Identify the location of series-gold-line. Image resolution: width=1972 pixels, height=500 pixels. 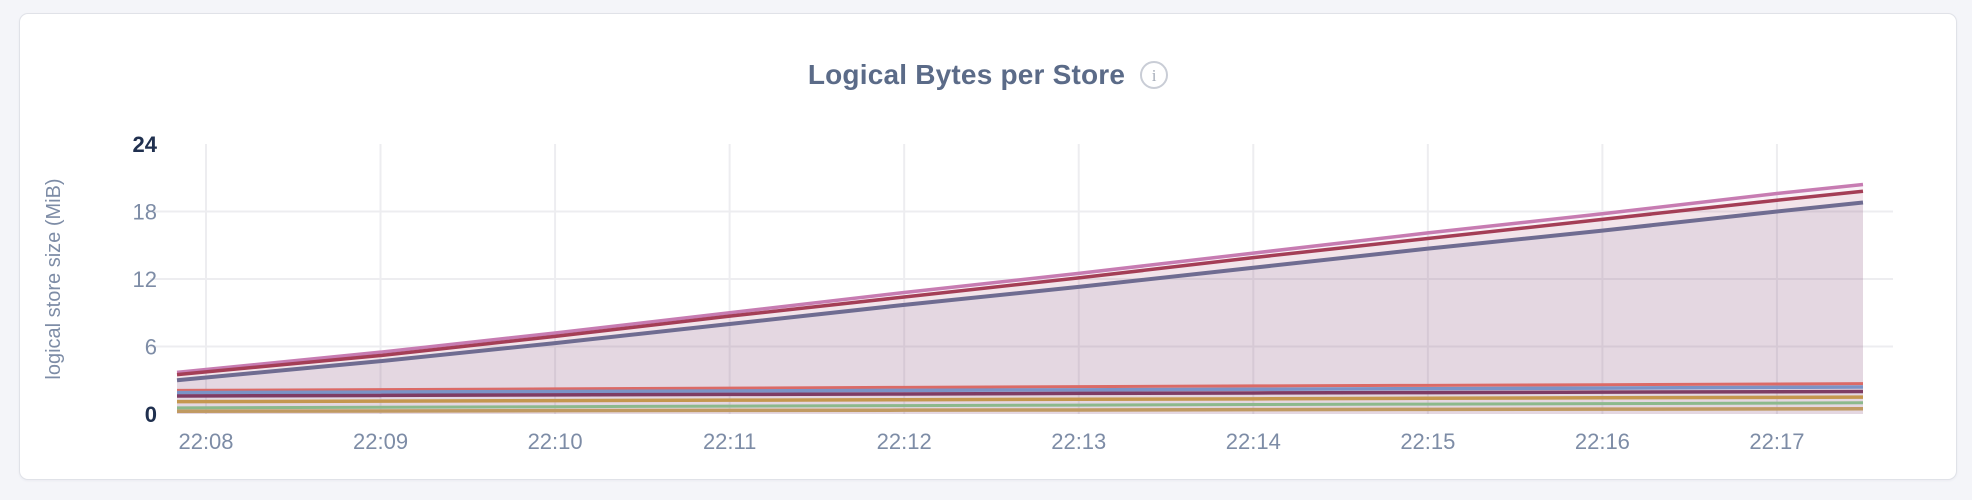
(1020, 399).